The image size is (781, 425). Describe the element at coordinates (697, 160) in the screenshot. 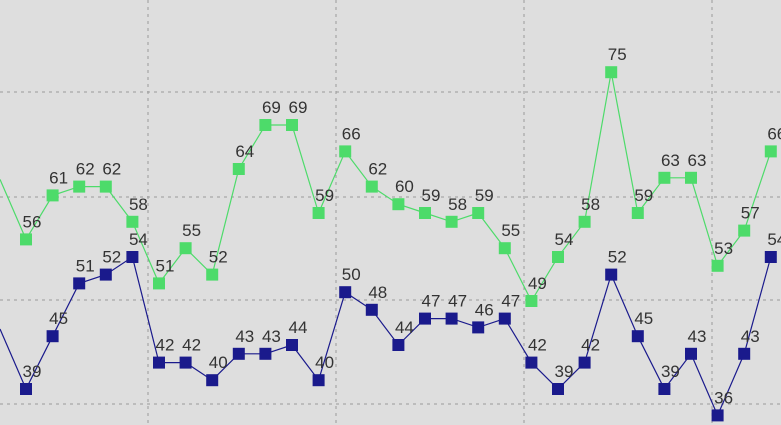

I see `series-1-data-label-26: 63` at that location.